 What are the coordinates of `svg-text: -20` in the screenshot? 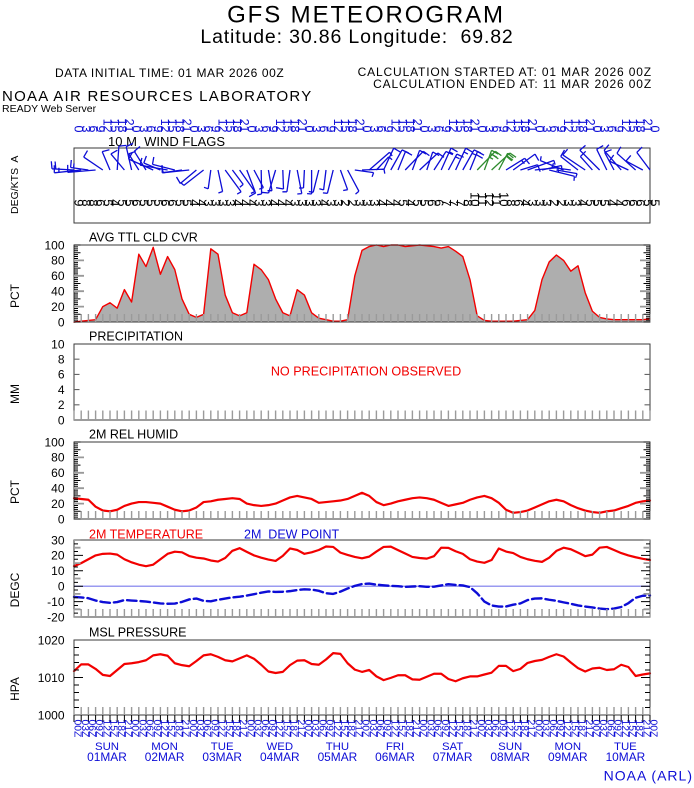 It's located at (56, 617).